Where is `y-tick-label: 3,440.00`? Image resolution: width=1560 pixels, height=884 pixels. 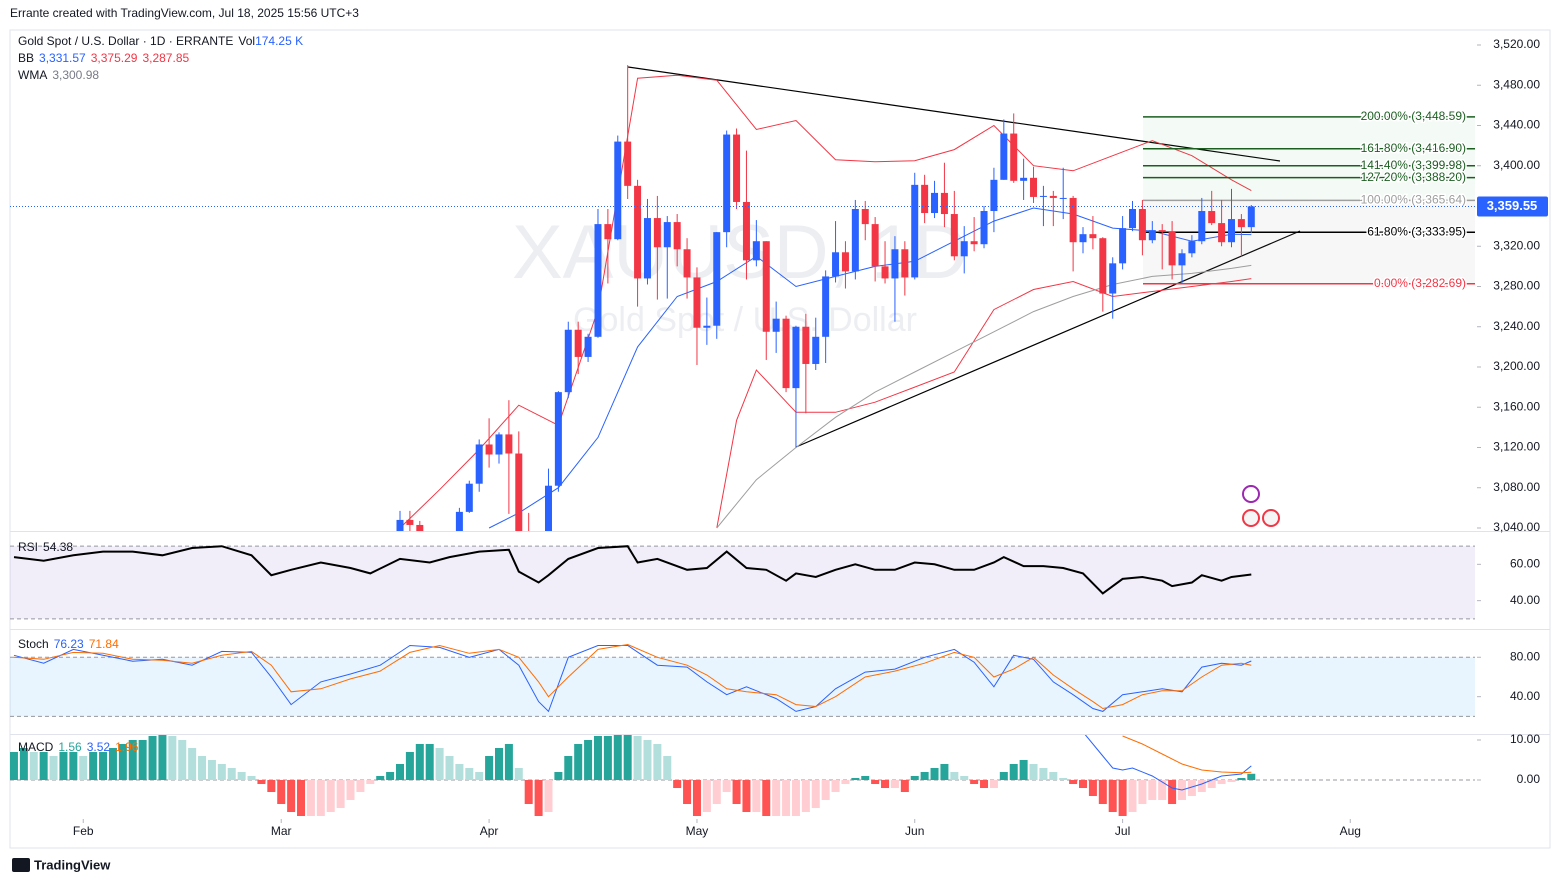
y-tick-label: 3,440.00 is located at coordinates (1516, 125).